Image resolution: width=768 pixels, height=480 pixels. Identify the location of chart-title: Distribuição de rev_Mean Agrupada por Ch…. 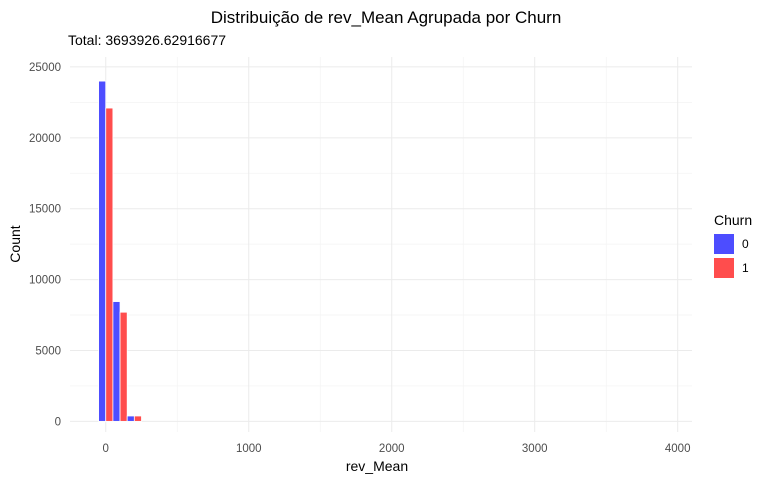
(386, 17).